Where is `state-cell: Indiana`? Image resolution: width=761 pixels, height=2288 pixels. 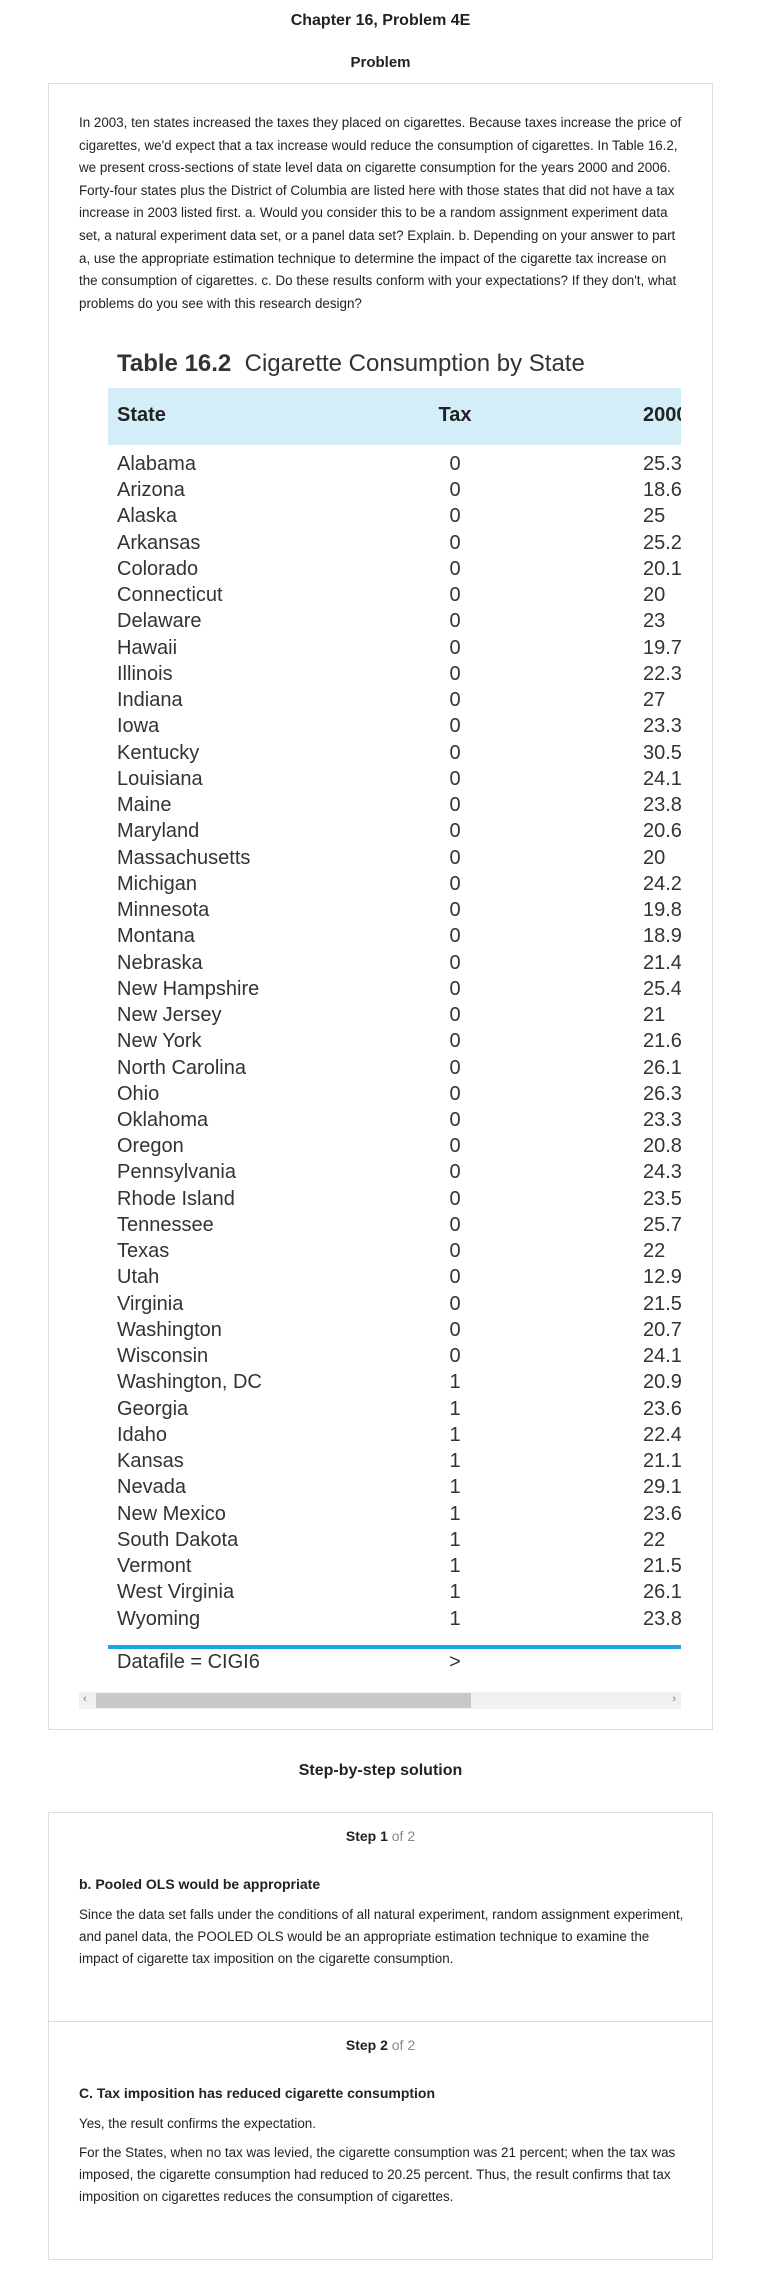 state-cell: Indiana is located at coordinates (150, 700).